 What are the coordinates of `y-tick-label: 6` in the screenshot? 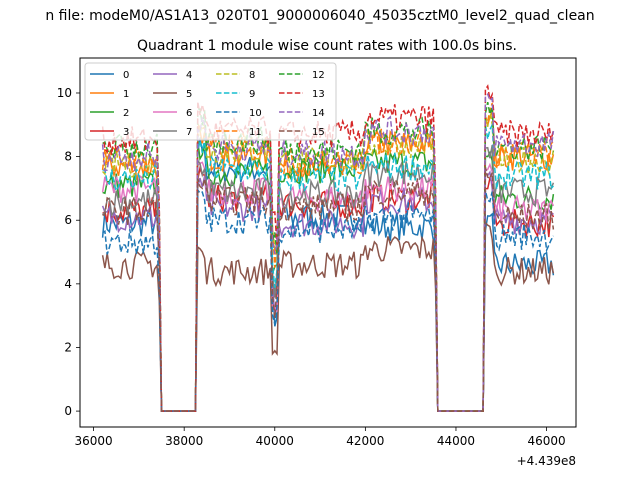 It's located at (68, 220).